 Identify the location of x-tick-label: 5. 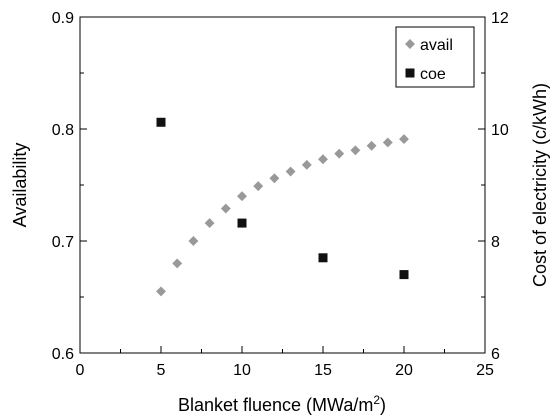
(161, 370).